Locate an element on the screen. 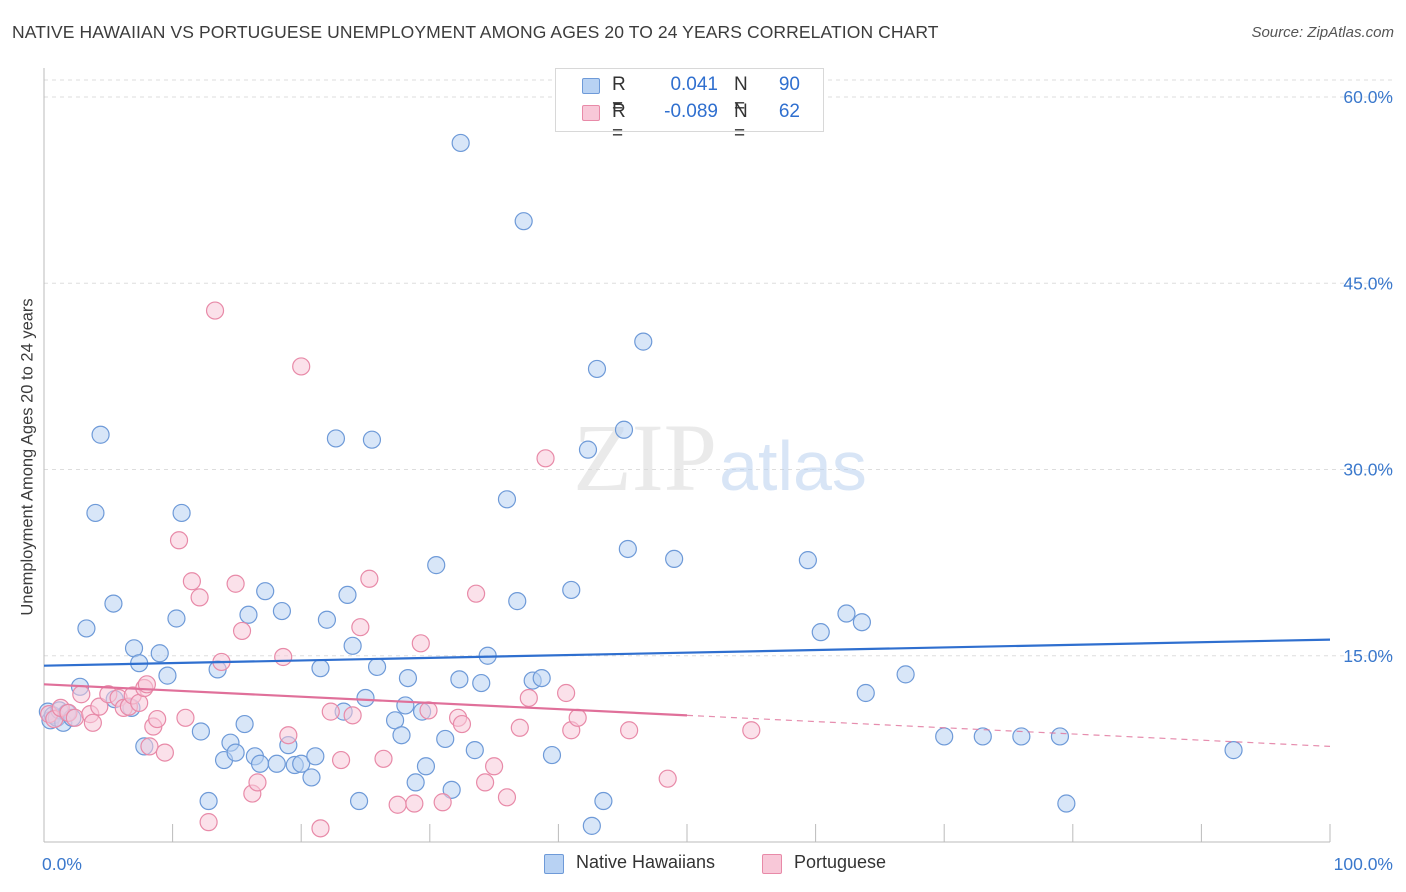 This screenshot has height=892, width=1406. native-hawaiians-swatch is located at coordinates (591, 86).